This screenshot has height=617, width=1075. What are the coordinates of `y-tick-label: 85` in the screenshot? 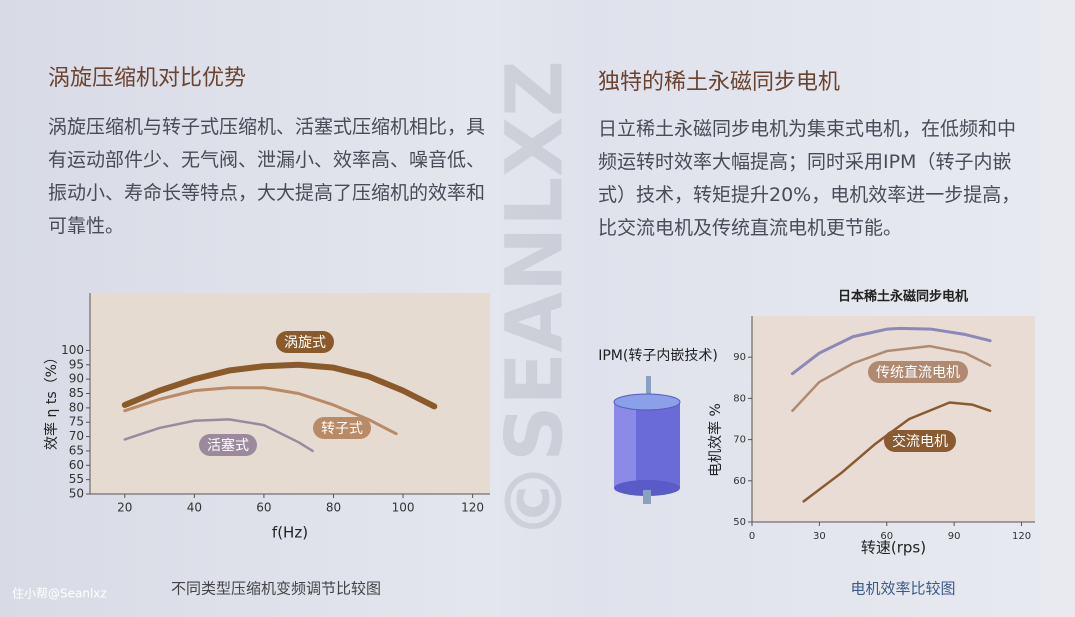 It's located at (76, 393).